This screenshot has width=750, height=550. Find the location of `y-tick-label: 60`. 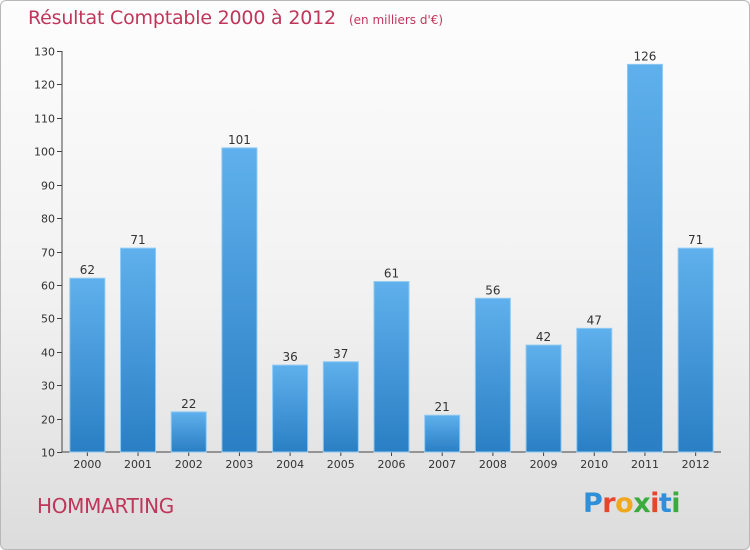

y-tick-label: 60 is located at coordinates (48, 286).